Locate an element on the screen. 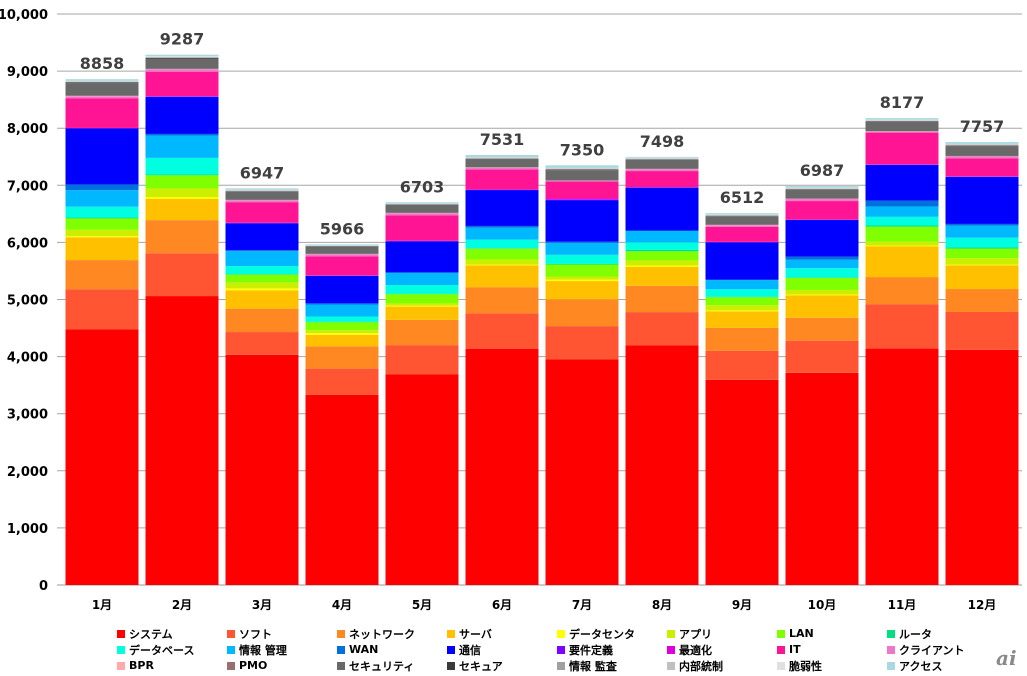 The height and width of the screenshot is (676, 1027). x-tick-label: 11月 is located at coordinates (902, 605).